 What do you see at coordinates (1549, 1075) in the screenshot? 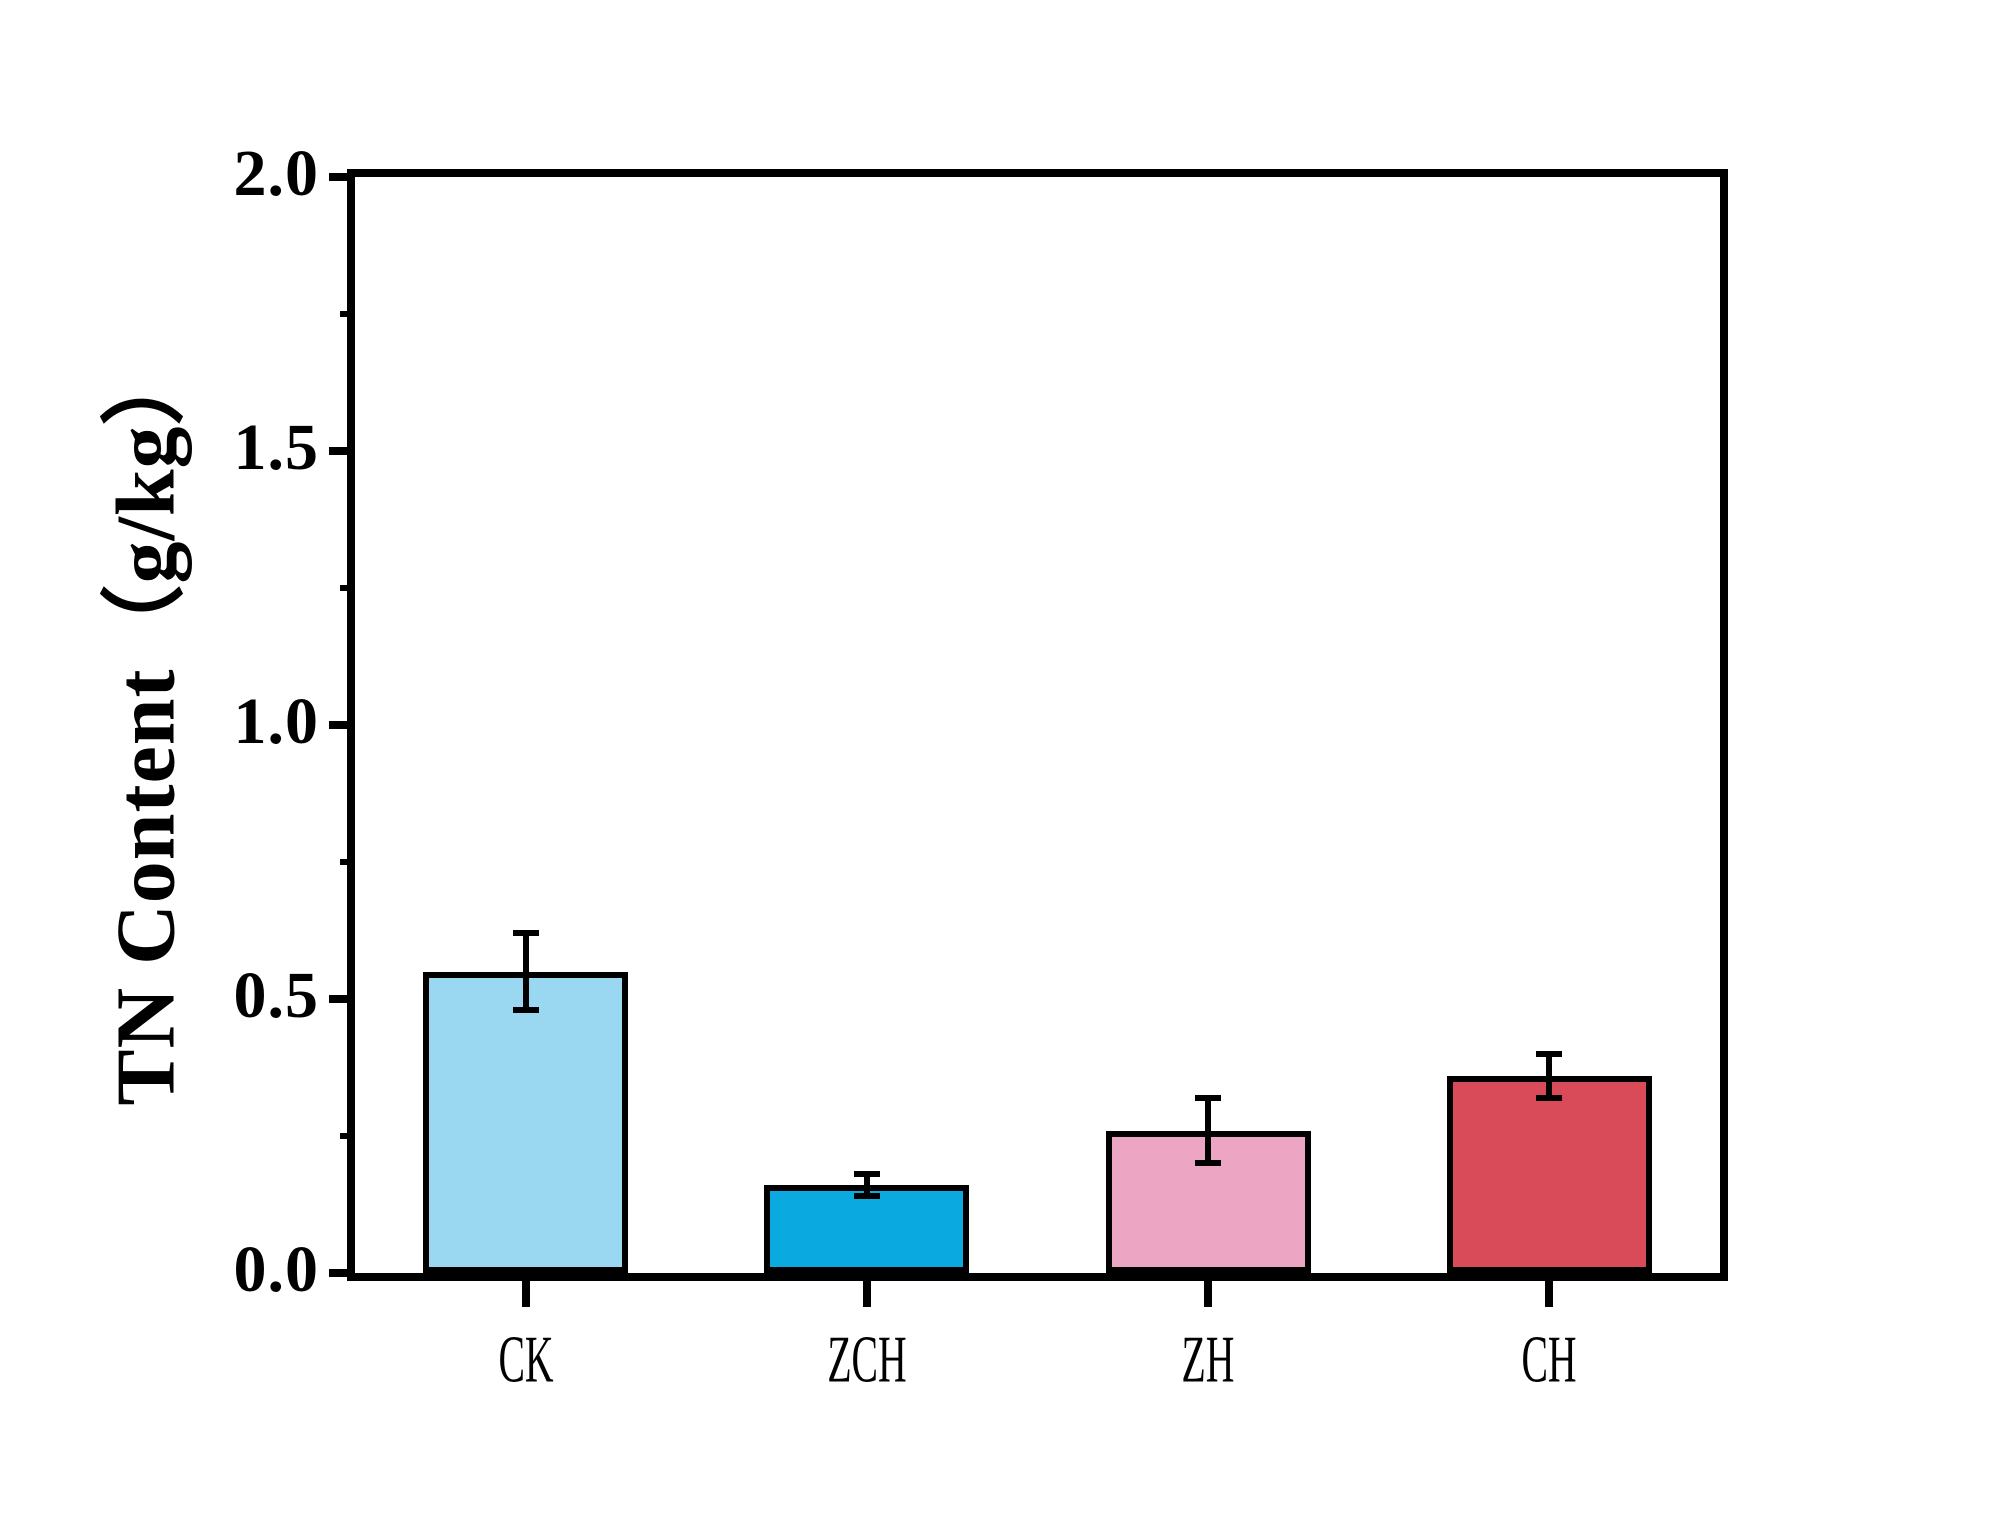
I see `error-bar-line-ch` at bounding box center [1549, 1075].